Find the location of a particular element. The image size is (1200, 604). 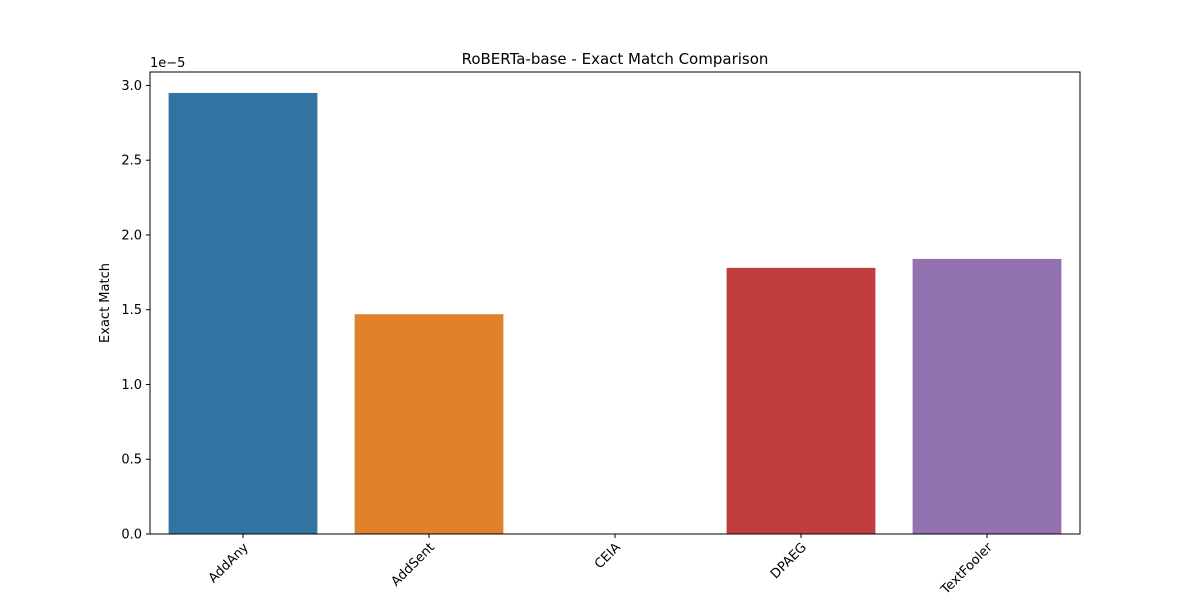

y-ticks: 0.0 0.5 1.0 1.5 2.0 2.5 3.0 is located at coordinates (135, 311).